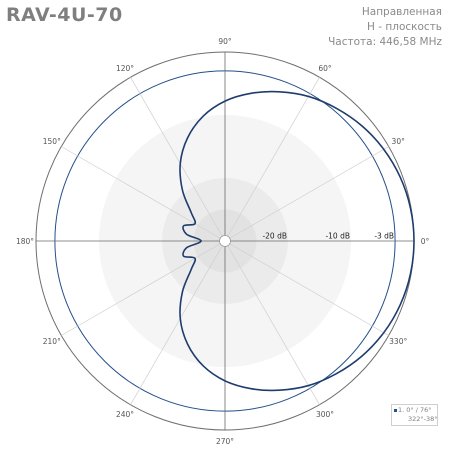  Describe the element at coordinates (52, 341) in the screenshot. I see `angle-label-210: 210°` at that location.